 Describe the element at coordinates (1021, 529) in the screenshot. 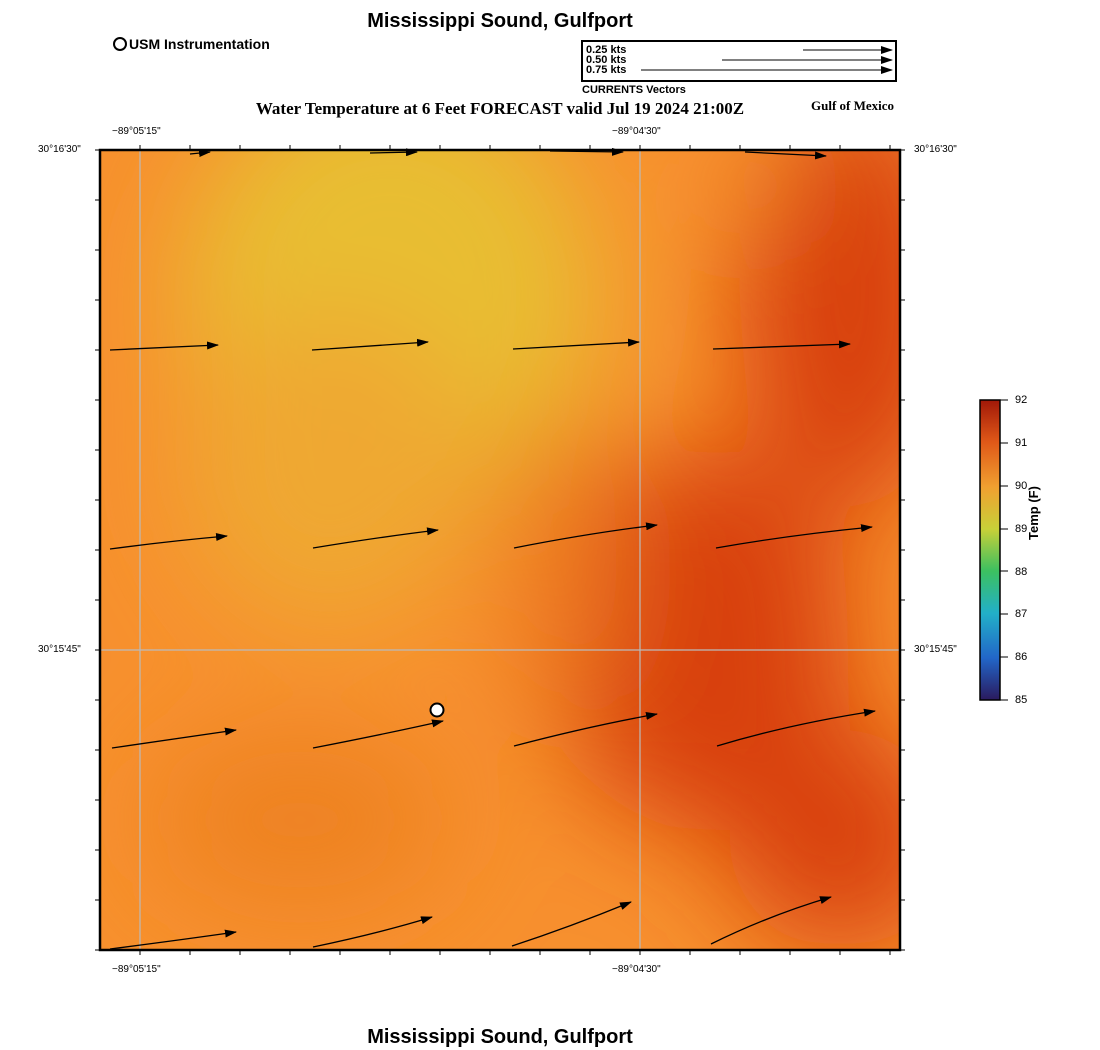

I see `colorbar-tick-89: 89` at that location.